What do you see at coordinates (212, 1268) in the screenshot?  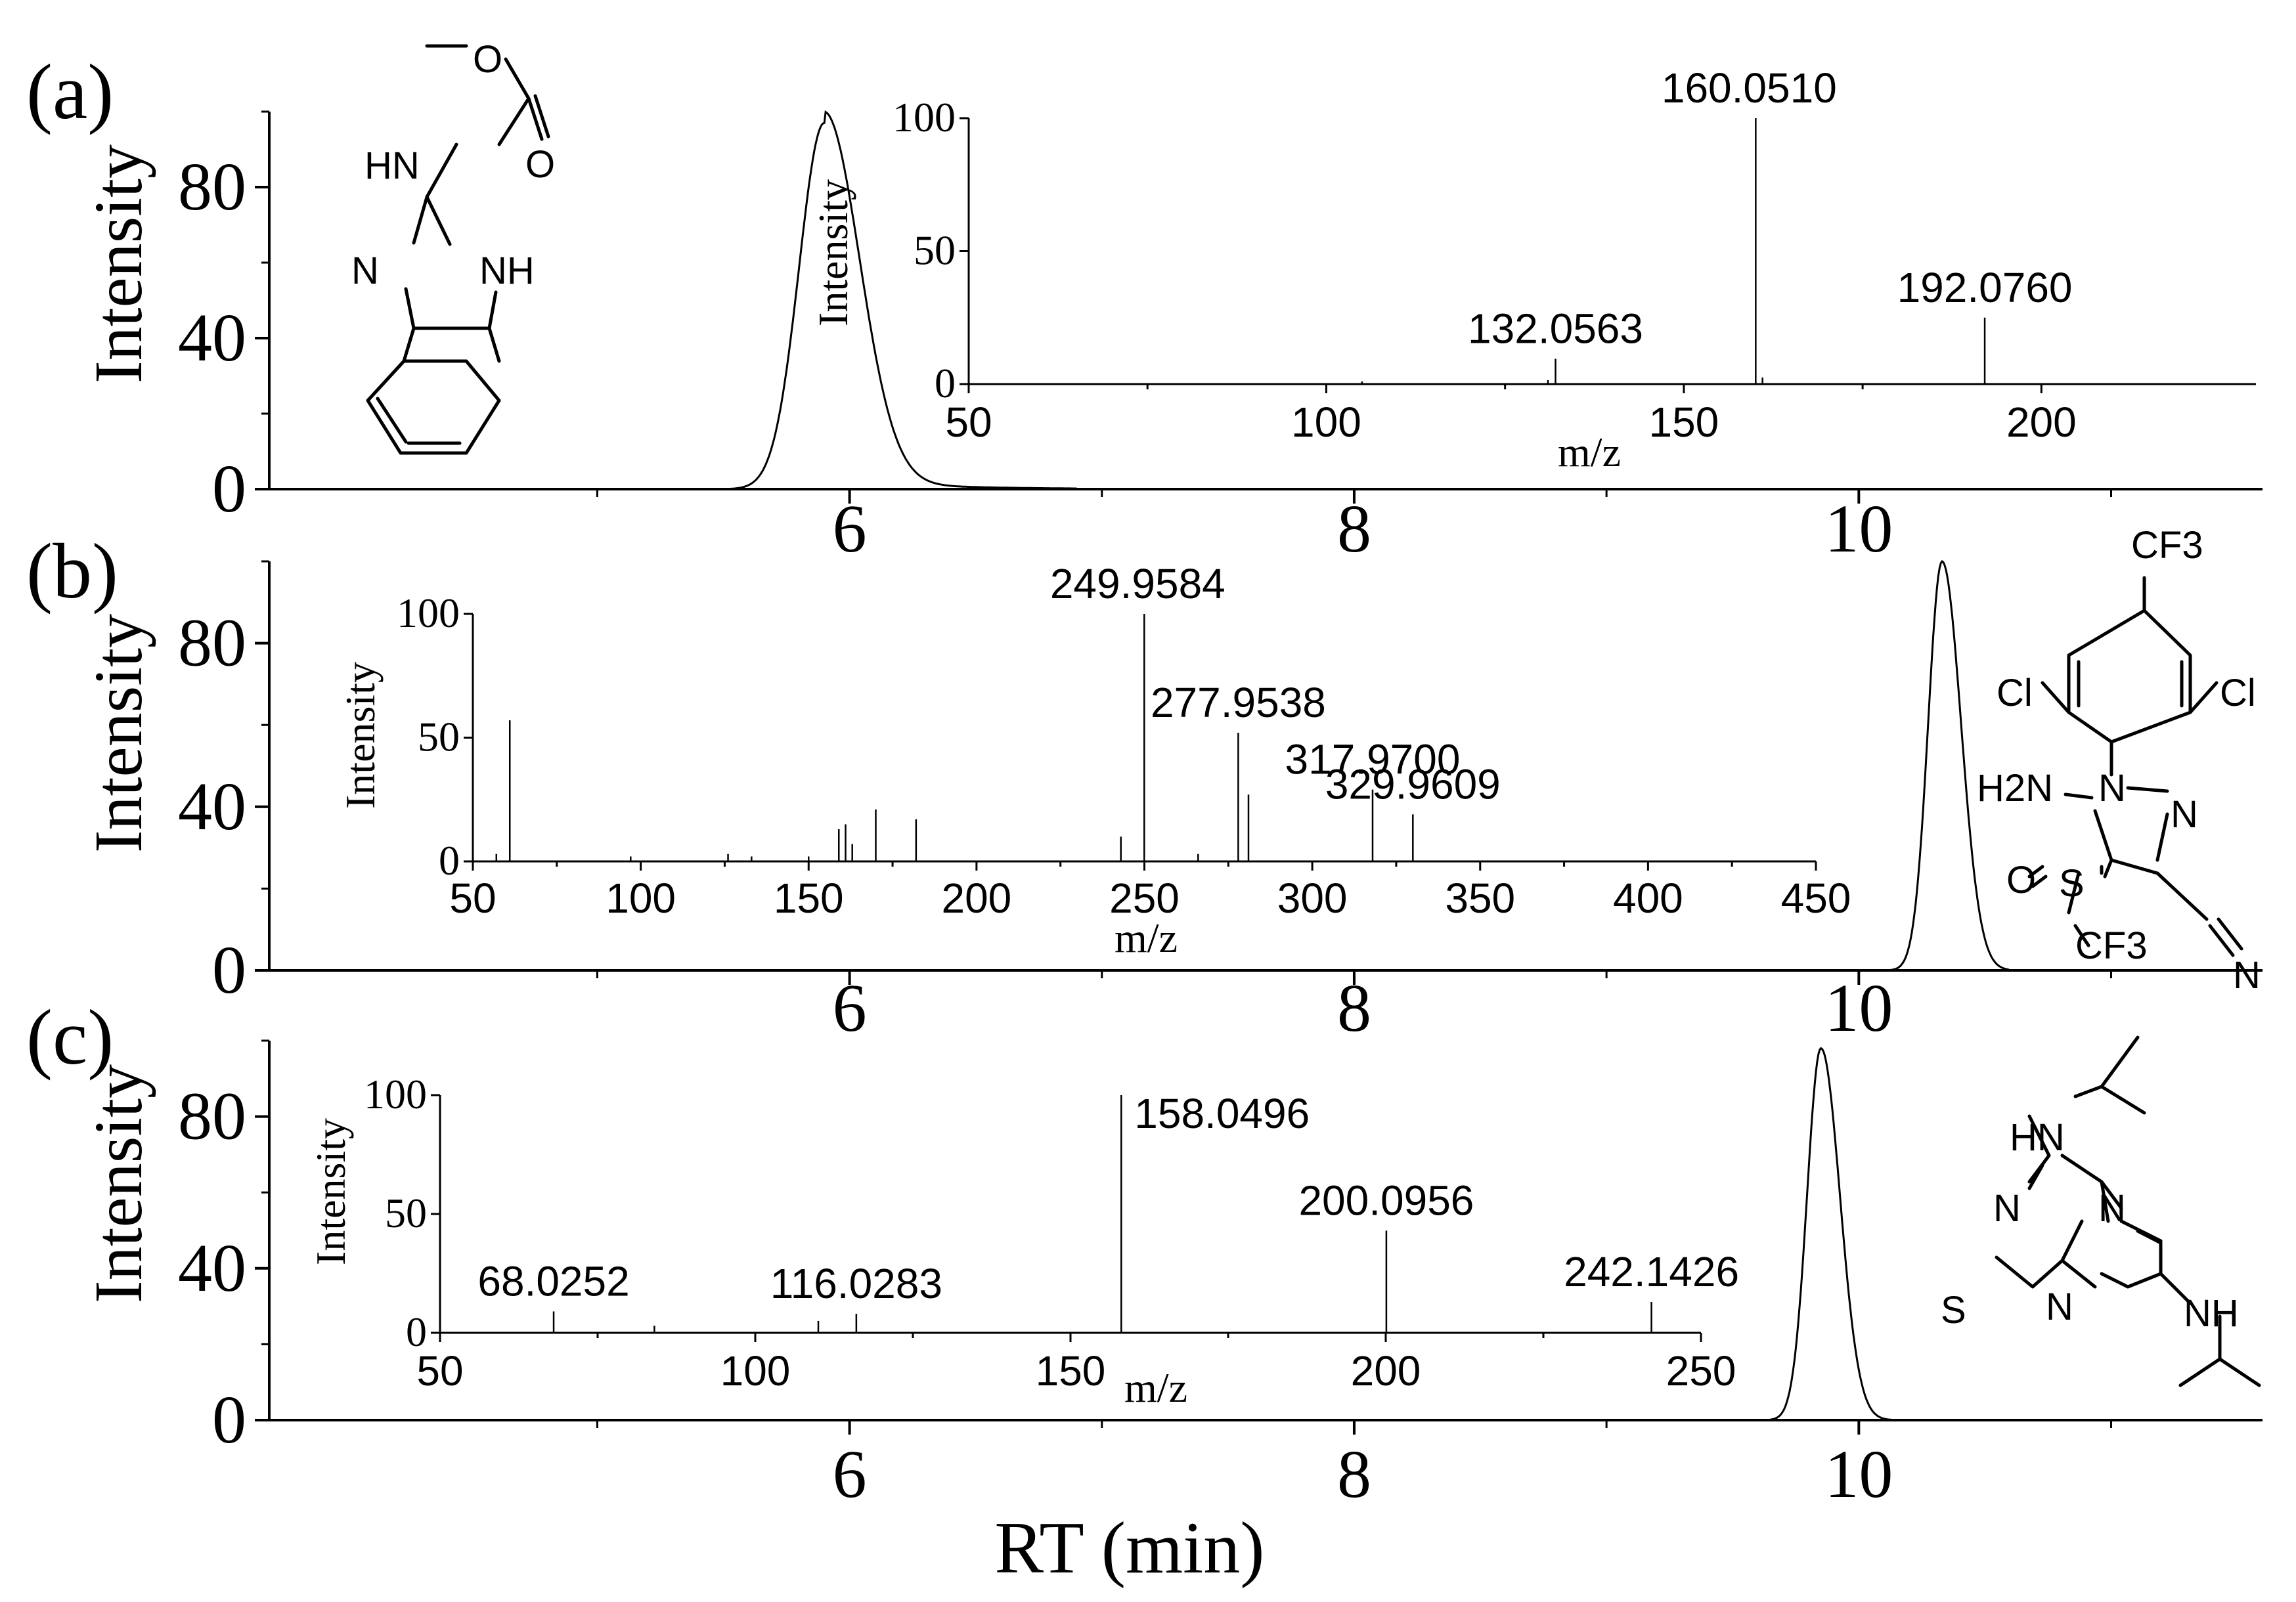 I see `panel-c-y-tick-label: 40` at bounding box center [212, 1268].